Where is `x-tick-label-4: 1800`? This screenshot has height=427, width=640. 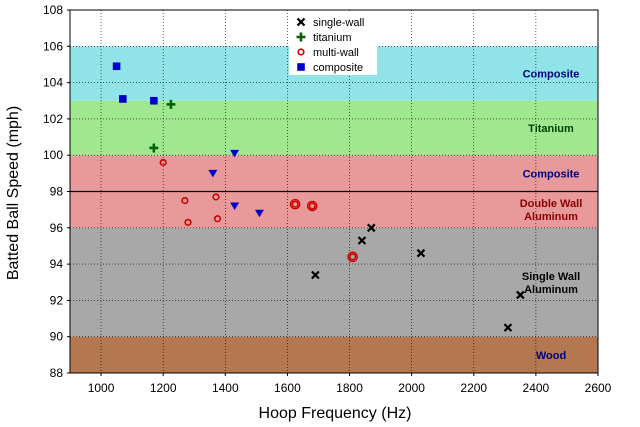
x-tick-label-4: 1800 is located at coordinates (349, 388).